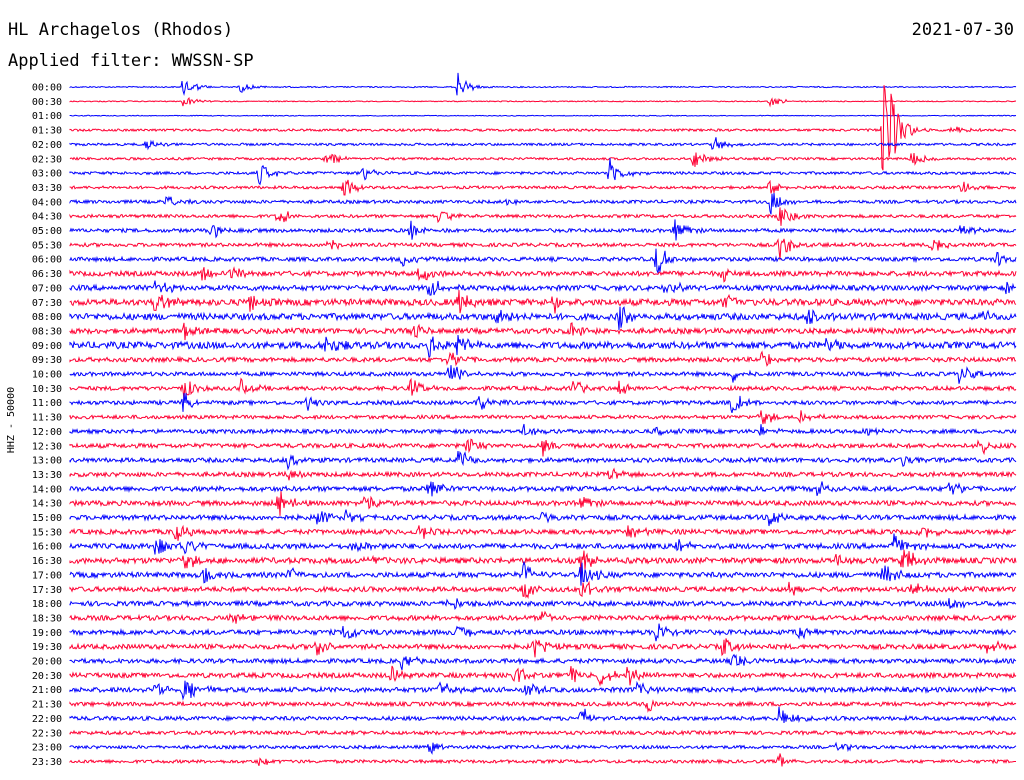 The height and width of the screenshot is (780, 1024). Describe the element at coordinates (47, 446) in the screenshot. I see `hour-label: 12:30` at that location.